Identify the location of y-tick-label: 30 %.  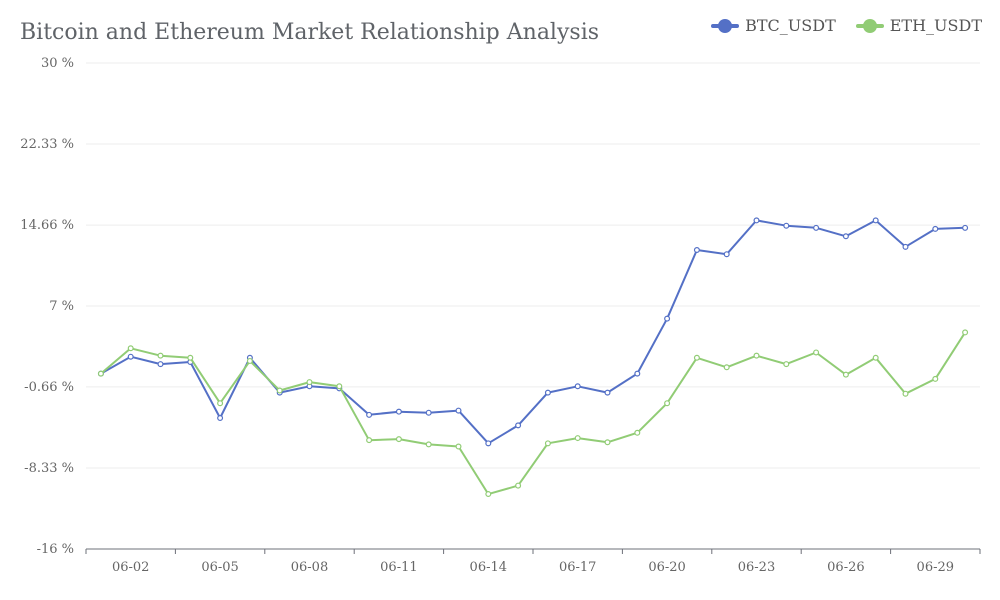
(57, 63).